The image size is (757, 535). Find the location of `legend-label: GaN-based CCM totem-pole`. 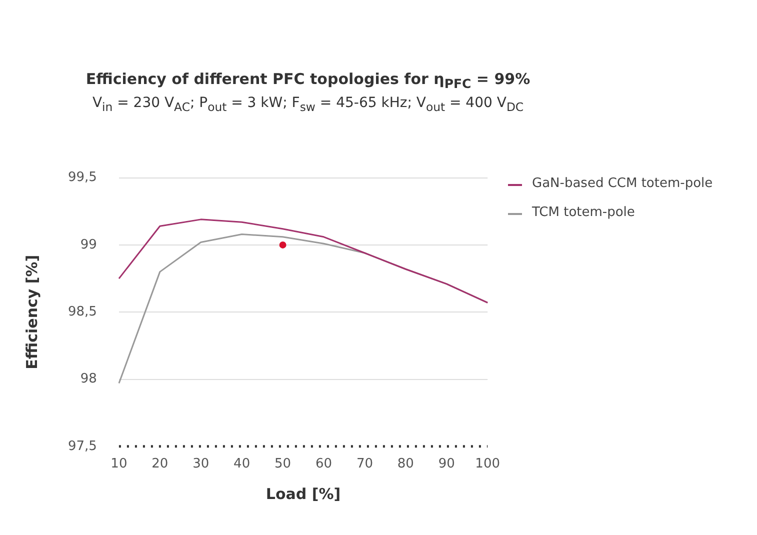

legend-label: GaN-based CCM totem-pole is located at coordinates (622, 183).